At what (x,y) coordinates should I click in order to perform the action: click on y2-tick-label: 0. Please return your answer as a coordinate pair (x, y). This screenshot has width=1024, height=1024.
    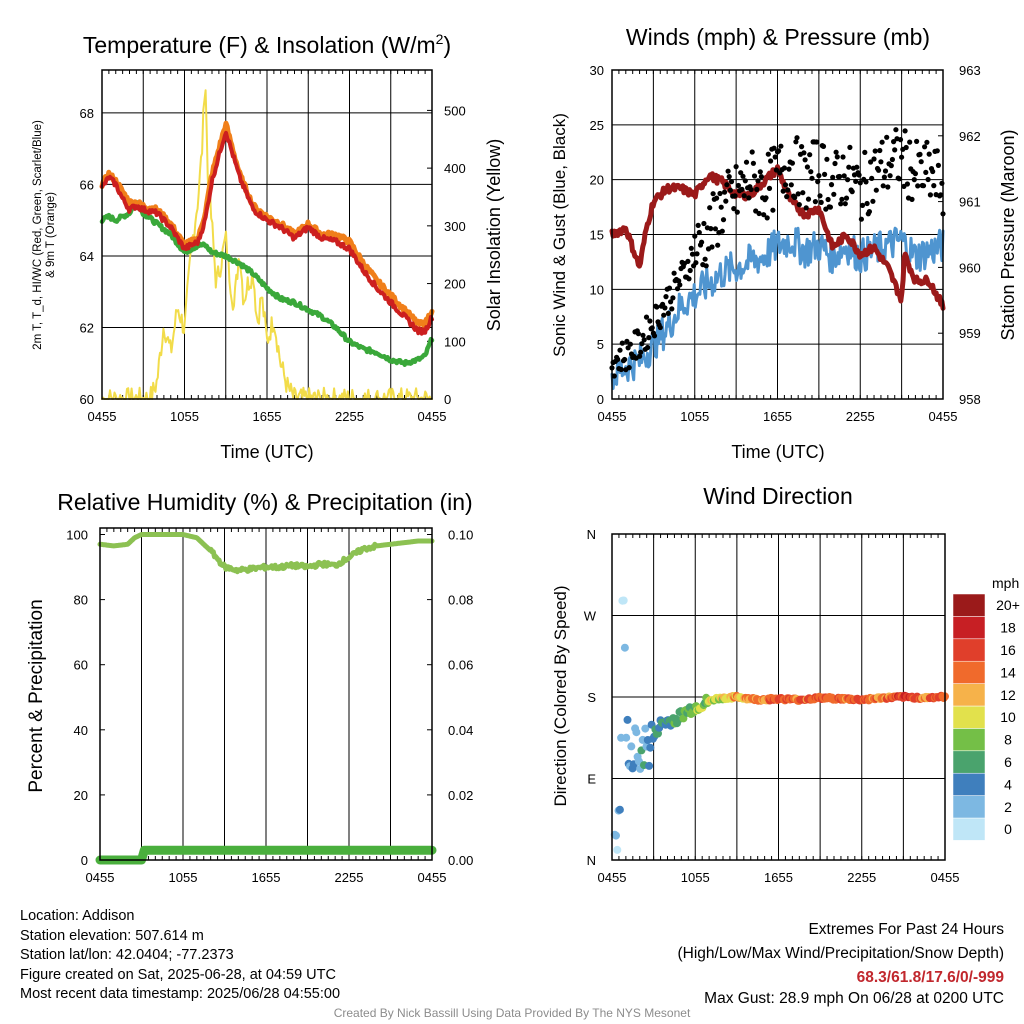
    Looking at the image, I should click on (447, 399).